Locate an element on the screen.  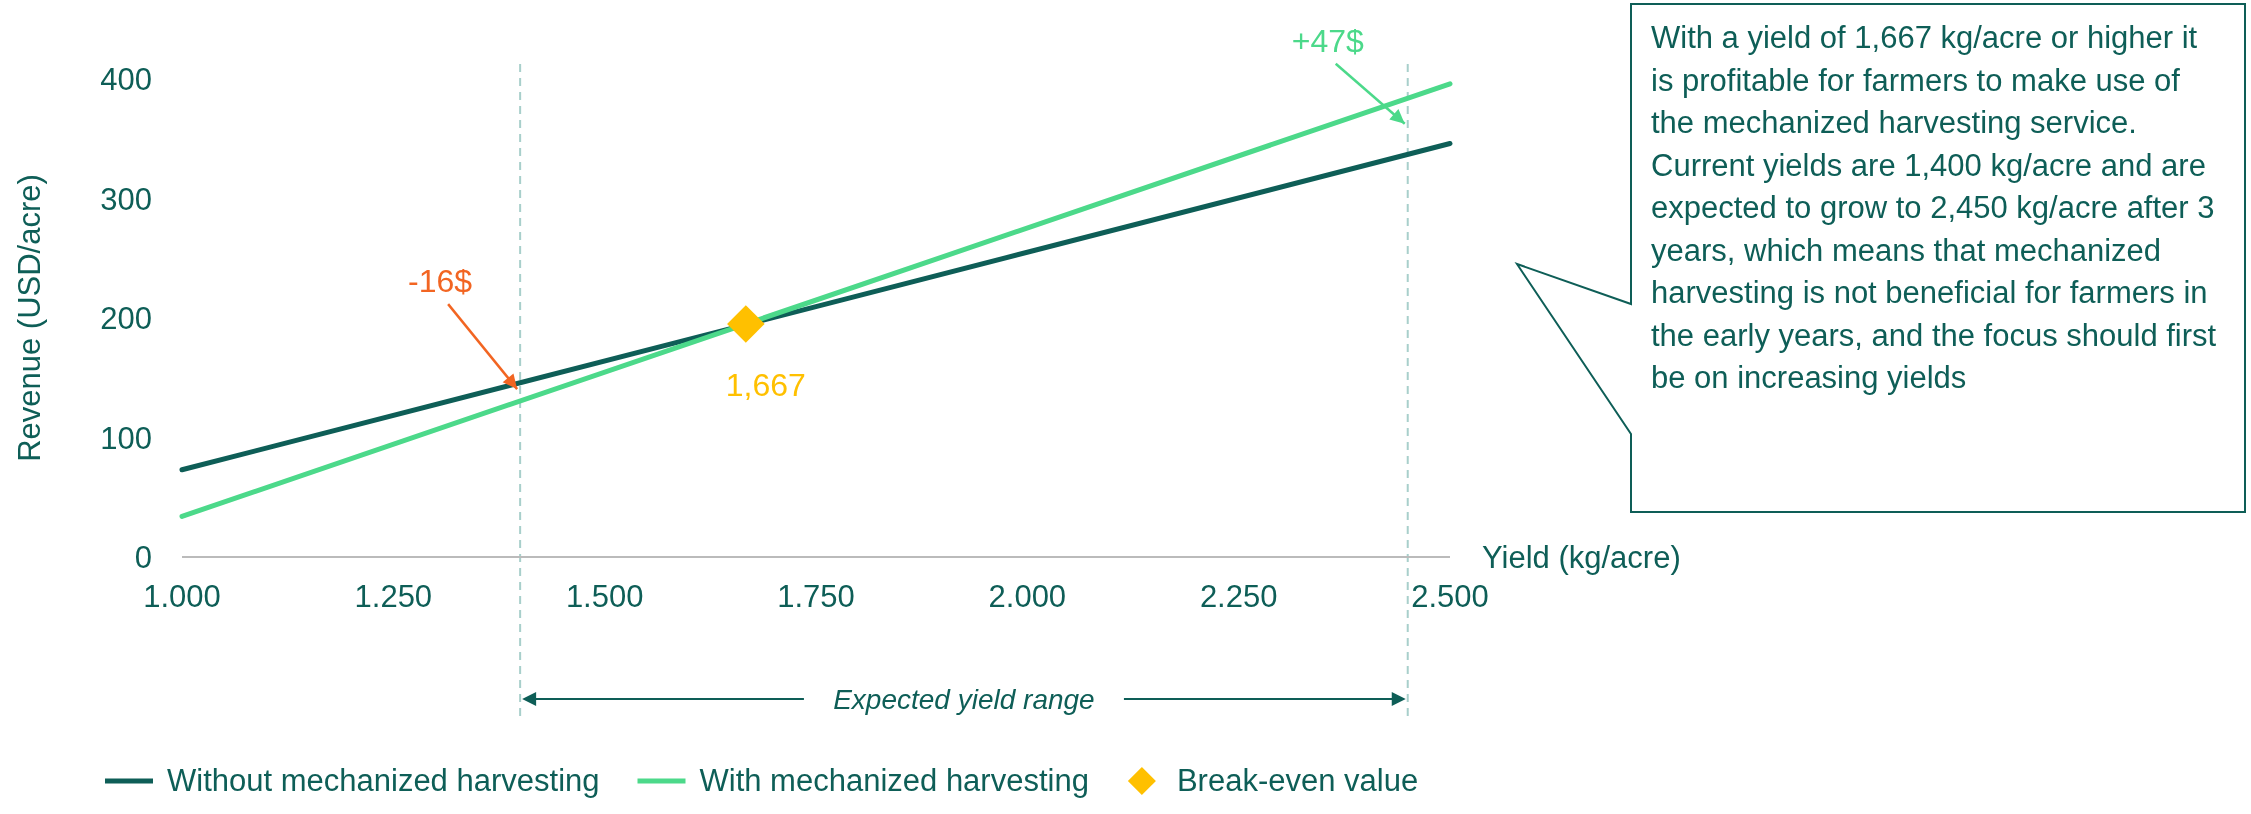
y-tick-label: 200 is located at coordinates (126, 318).